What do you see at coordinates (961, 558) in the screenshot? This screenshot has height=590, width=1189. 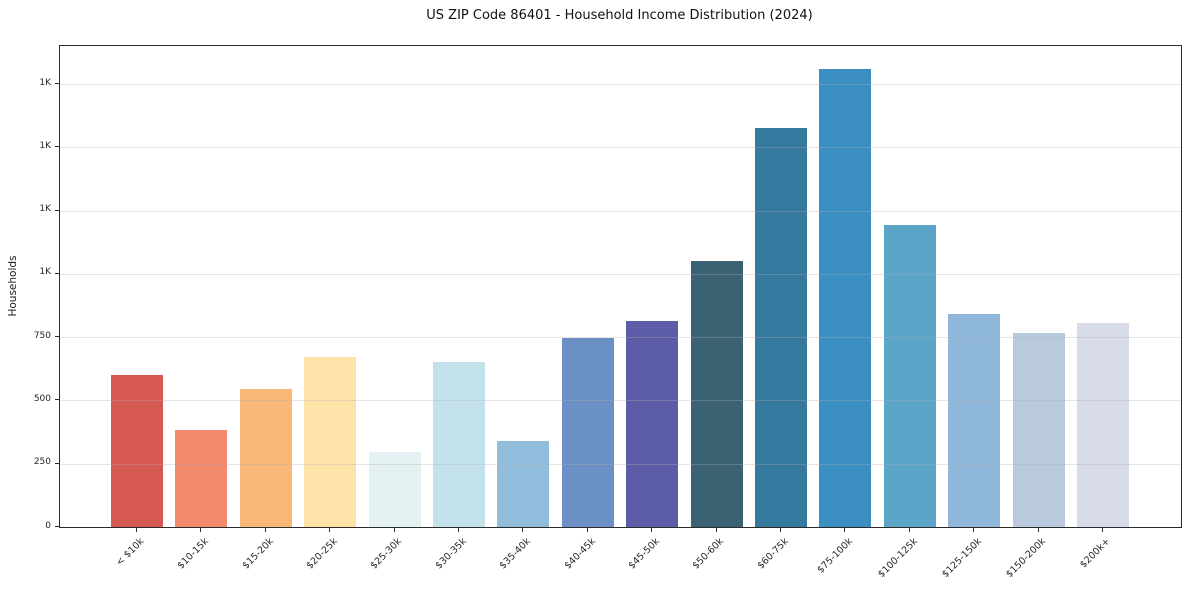 I see `x-tick-label-text: $125-150k` at bounding box center [961, 558].